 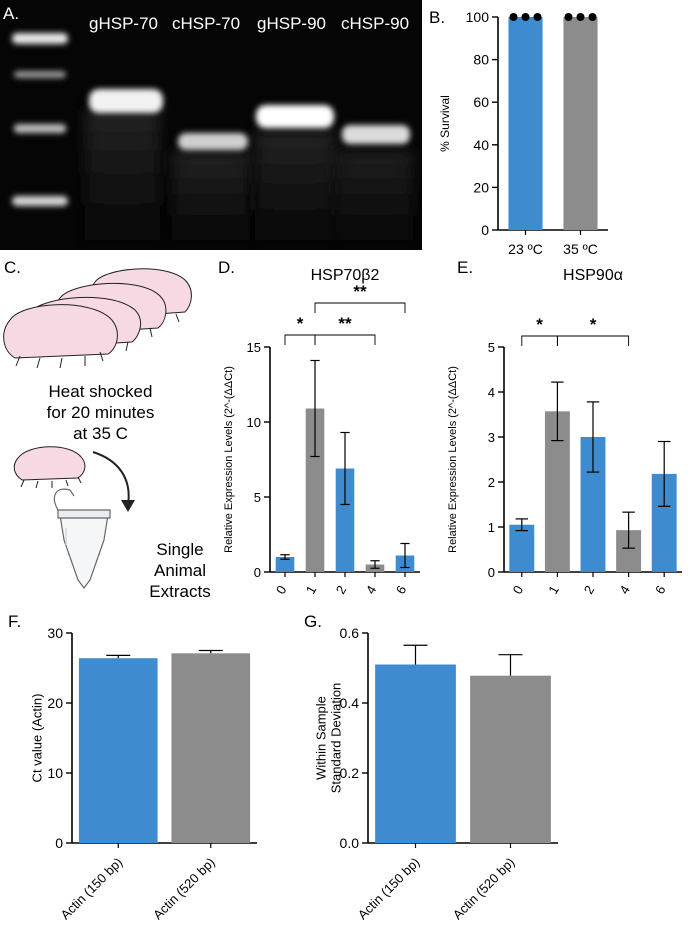 I want to click on caption-extracts: Single Animal Extracts, so click(x=180, y=570).